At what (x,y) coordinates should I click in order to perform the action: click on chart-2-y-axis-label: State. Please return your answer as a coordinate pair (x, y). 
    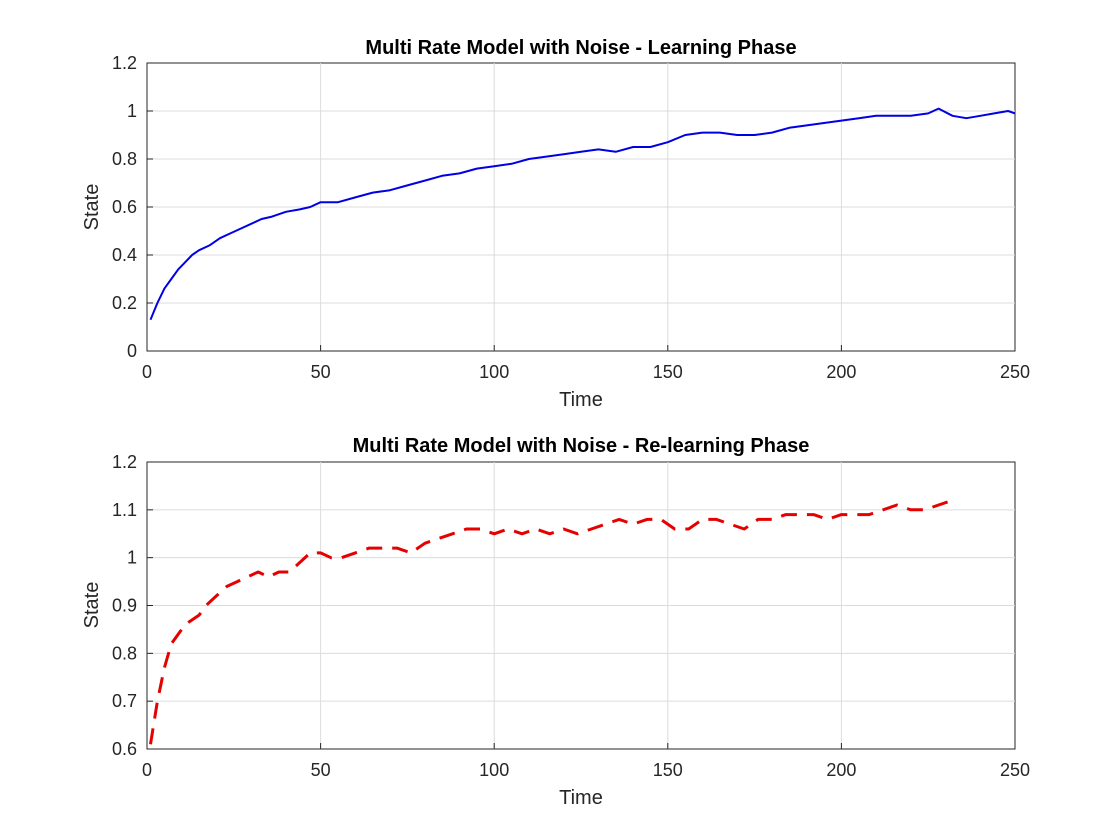
    Looking at the image, I should click on (92, 605).